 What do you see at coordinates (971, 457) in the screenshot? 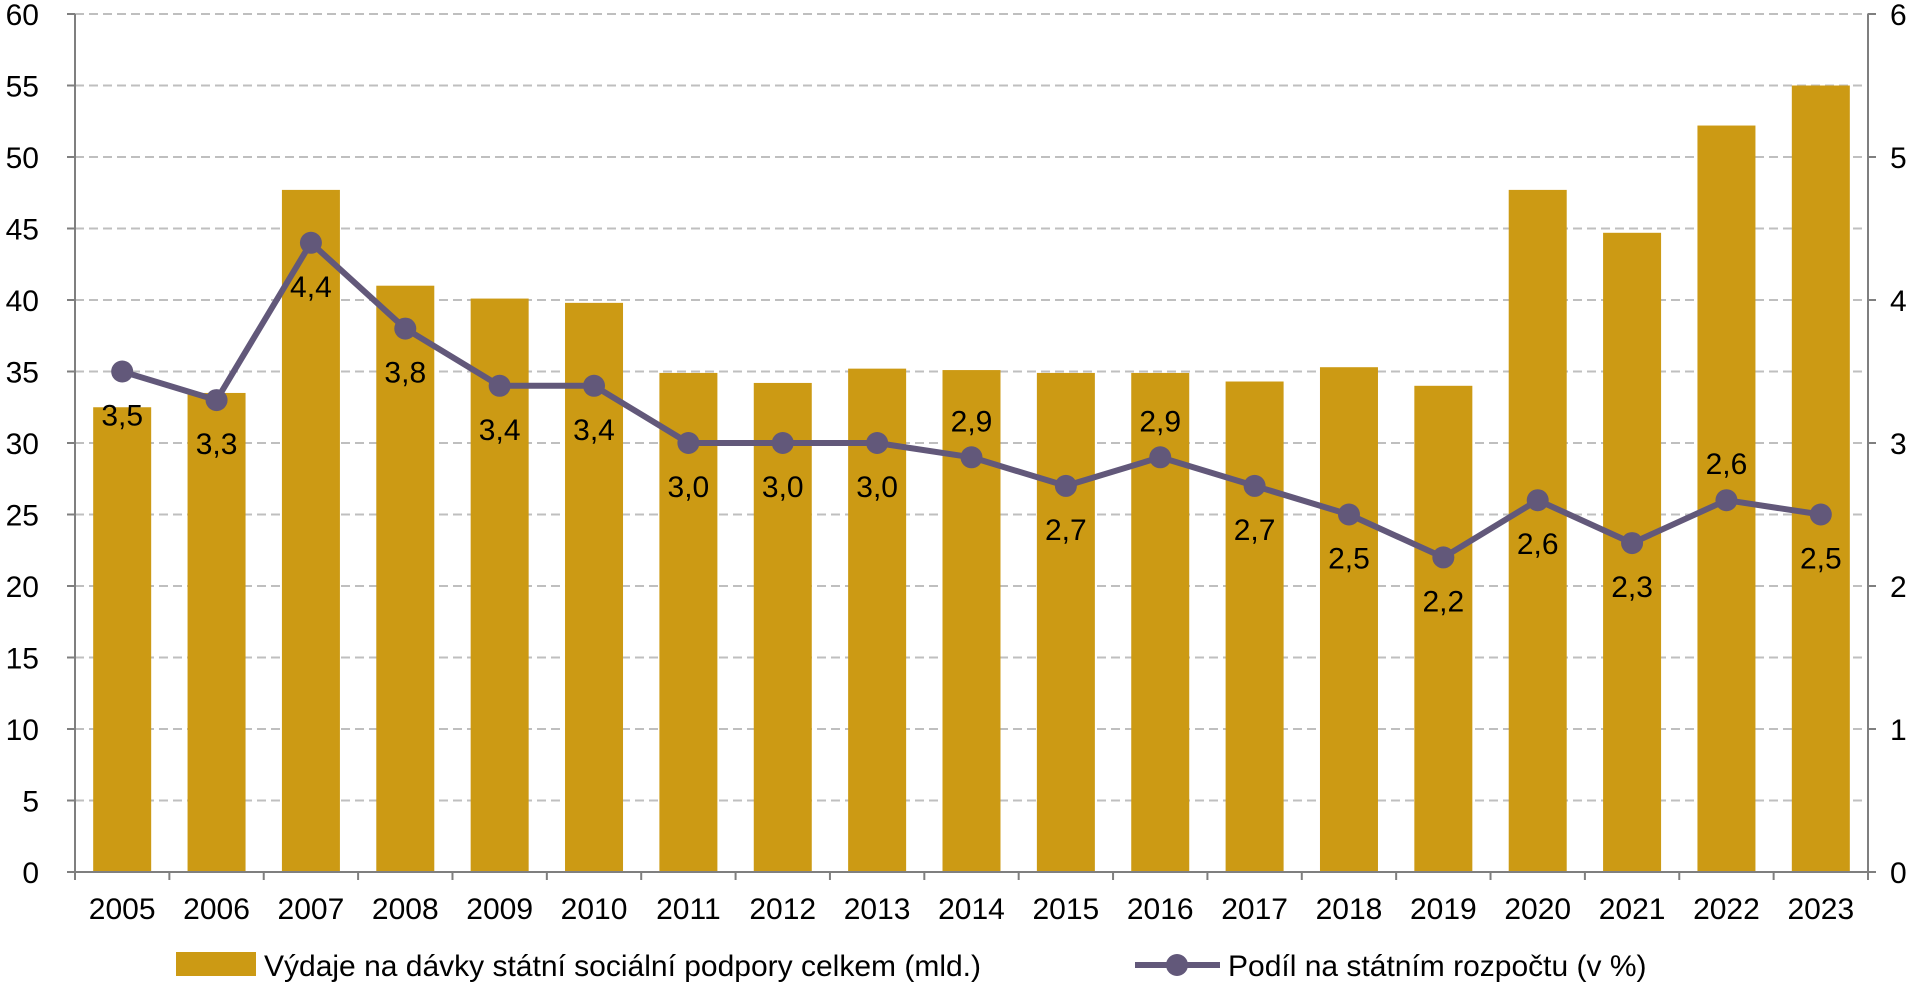
I see `share-point-2014` at bounding box center [971, 457].